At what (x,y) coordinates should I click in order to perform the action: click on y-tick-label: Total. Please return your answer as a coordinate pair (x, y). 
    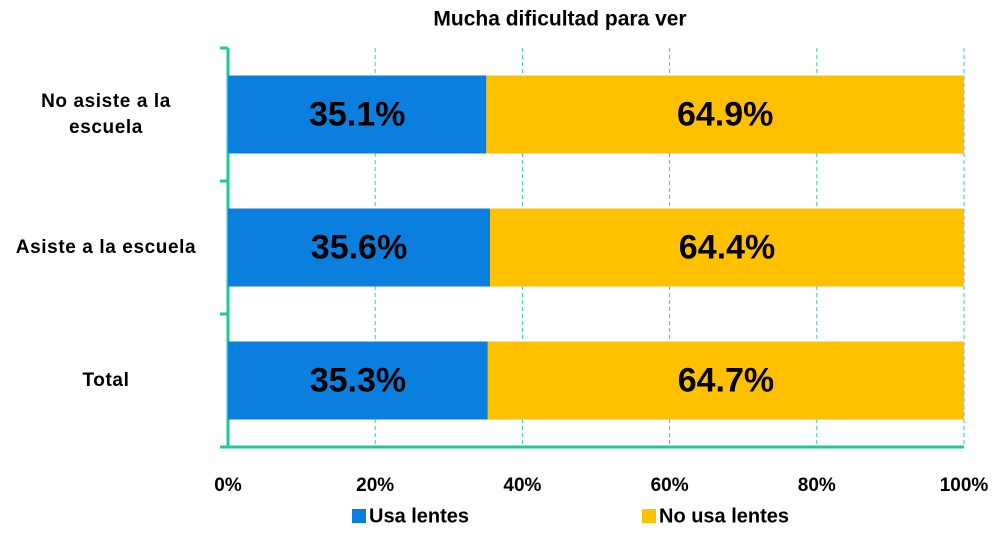
    Looking at the image, I should click on (106, 380).